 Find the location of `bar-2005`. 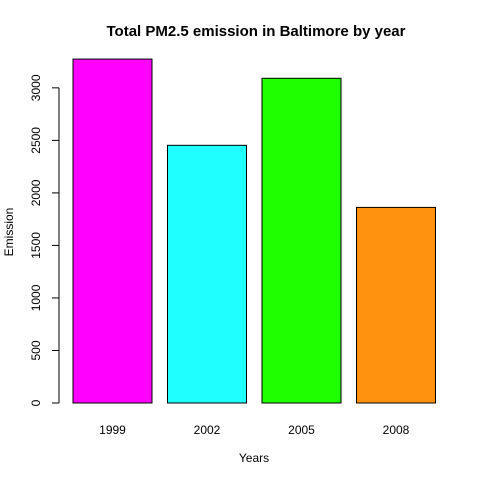

bar-2005 is located at coordinates (301, 240).